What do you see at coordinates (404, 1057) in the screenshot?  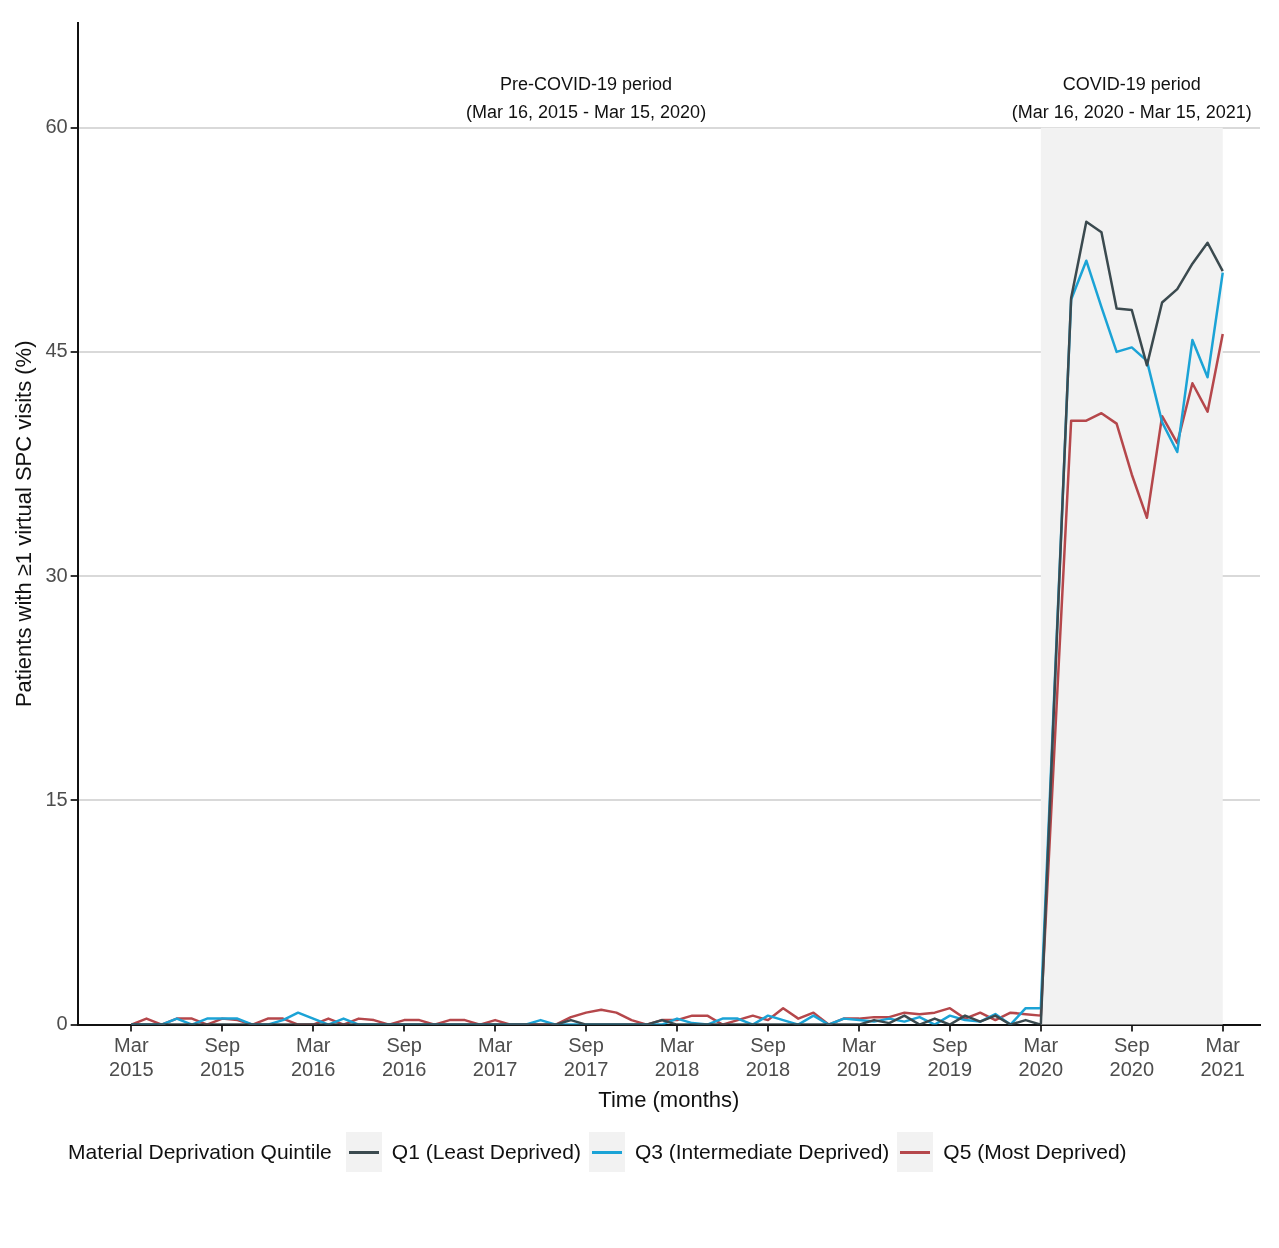 I see `x-tick-label: Sep 2016` at bounding box center [404, 1057].